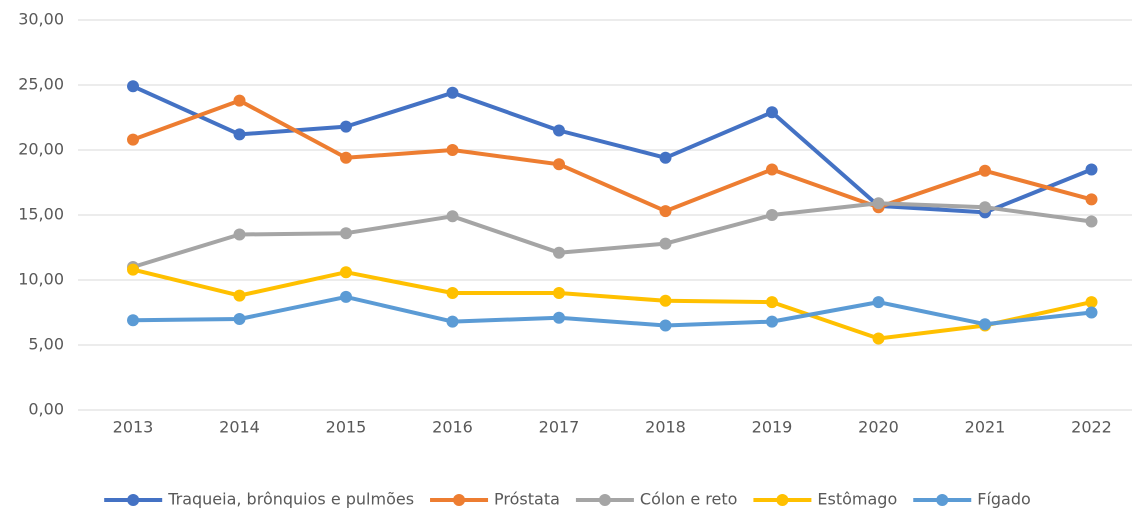 The image size is (1135, 508). I want to click on legend-label: Cólon e reto, so click(688, 499).